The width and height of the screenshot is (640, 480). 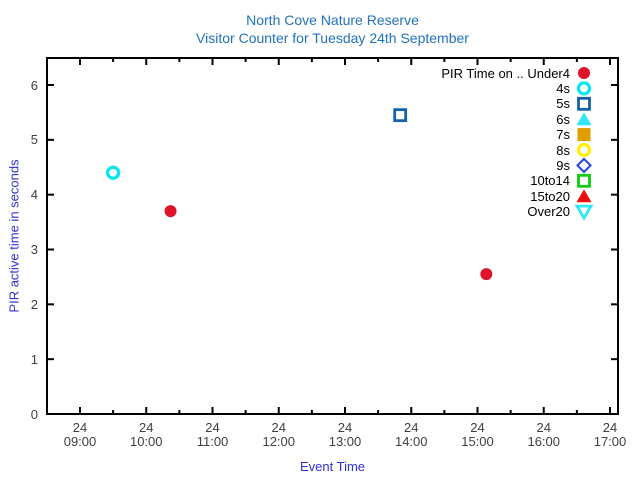 I want to click on diamond-open-marker, so click(x=584, y=165).